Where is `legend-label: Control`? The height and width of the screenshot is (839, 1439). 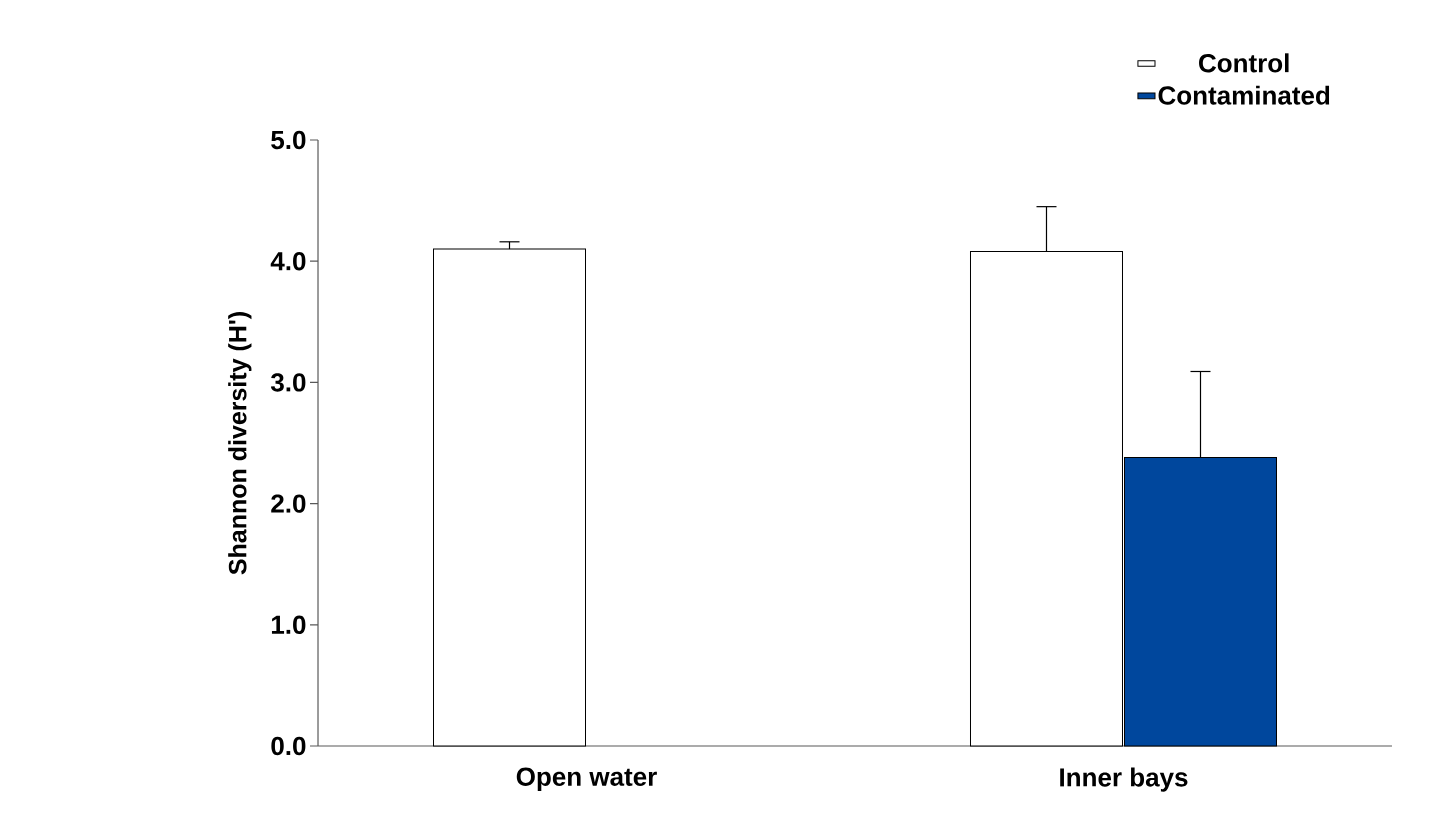
legend-label: Control is located at coordinates (1244, 63).